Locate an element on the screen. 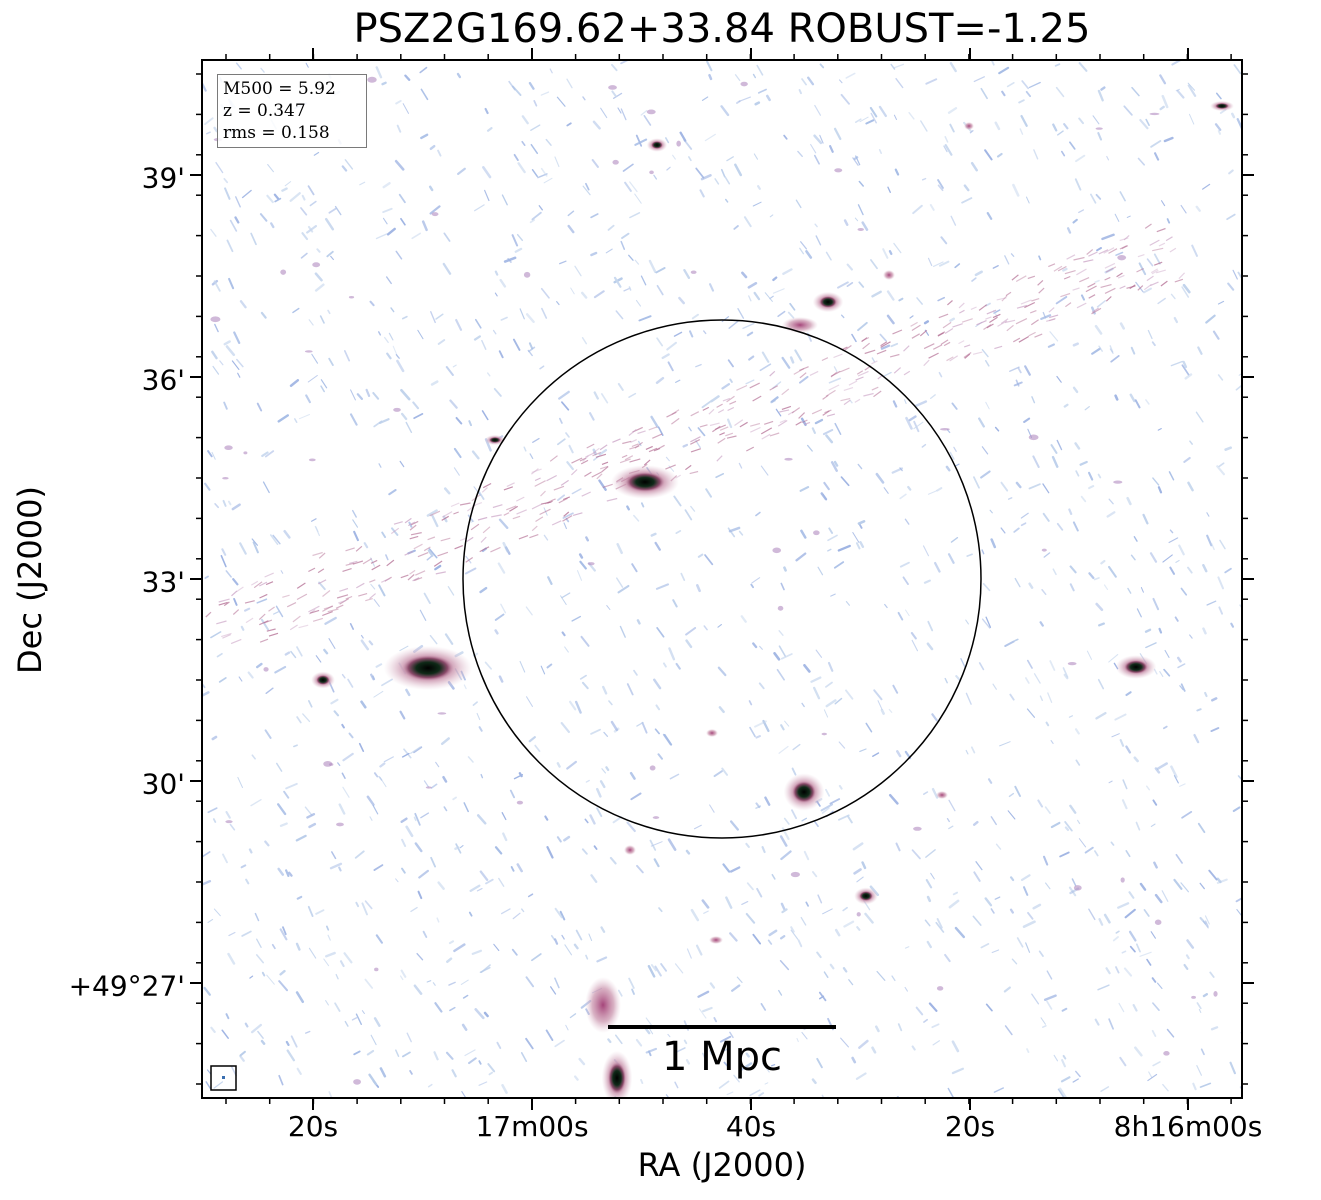 The image size is (1321, 1200). m500-text: M500 = 5.92 is located at coordinates (279, 89).